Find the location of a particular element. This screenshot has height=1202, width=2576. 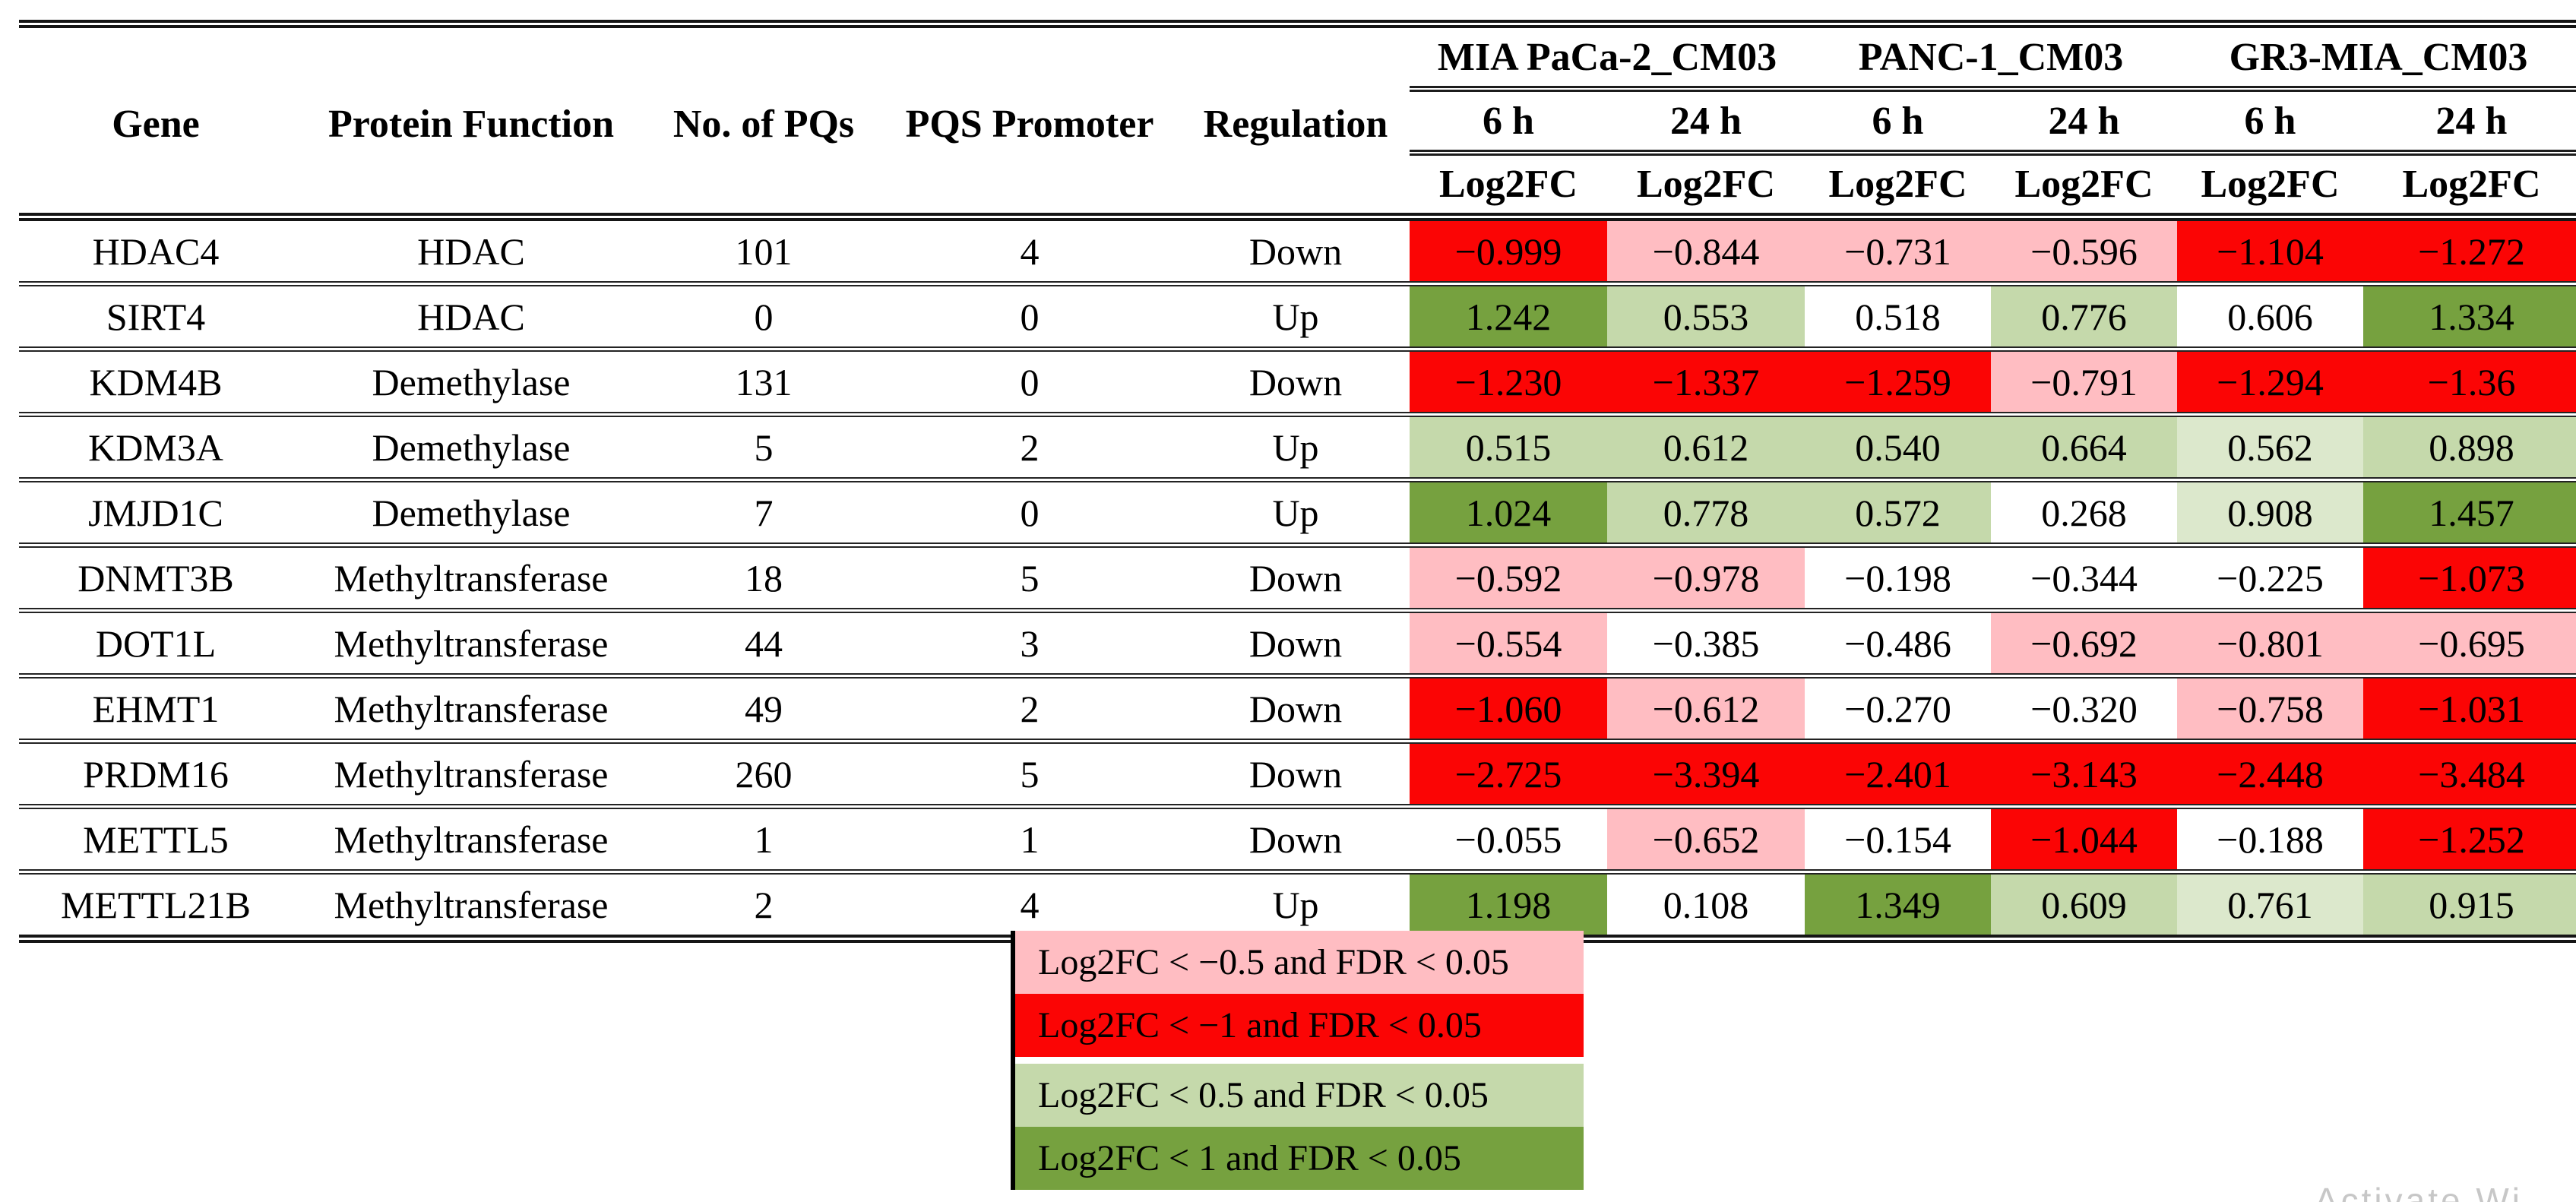

log2fc-heatmap-cell: −0.270 is located at coordinates (1898, 708).